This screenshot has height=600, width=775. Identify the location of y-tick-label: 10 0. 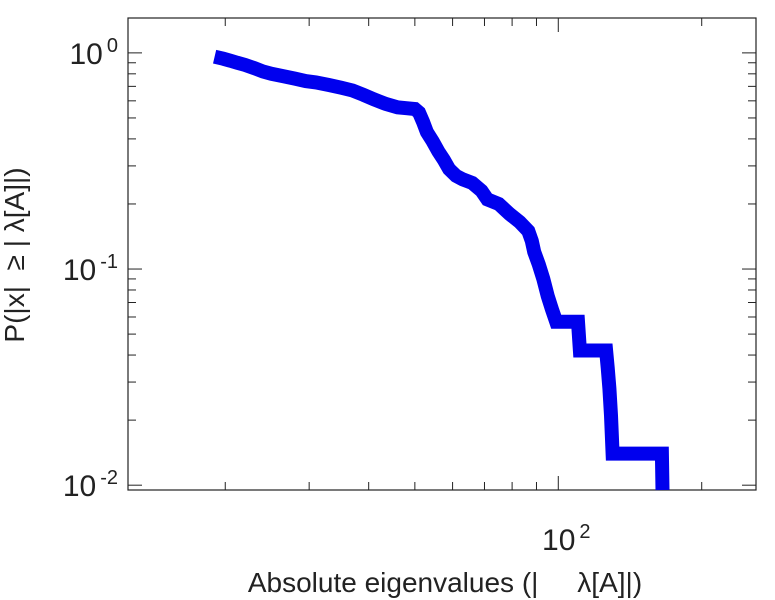
(94, 53).